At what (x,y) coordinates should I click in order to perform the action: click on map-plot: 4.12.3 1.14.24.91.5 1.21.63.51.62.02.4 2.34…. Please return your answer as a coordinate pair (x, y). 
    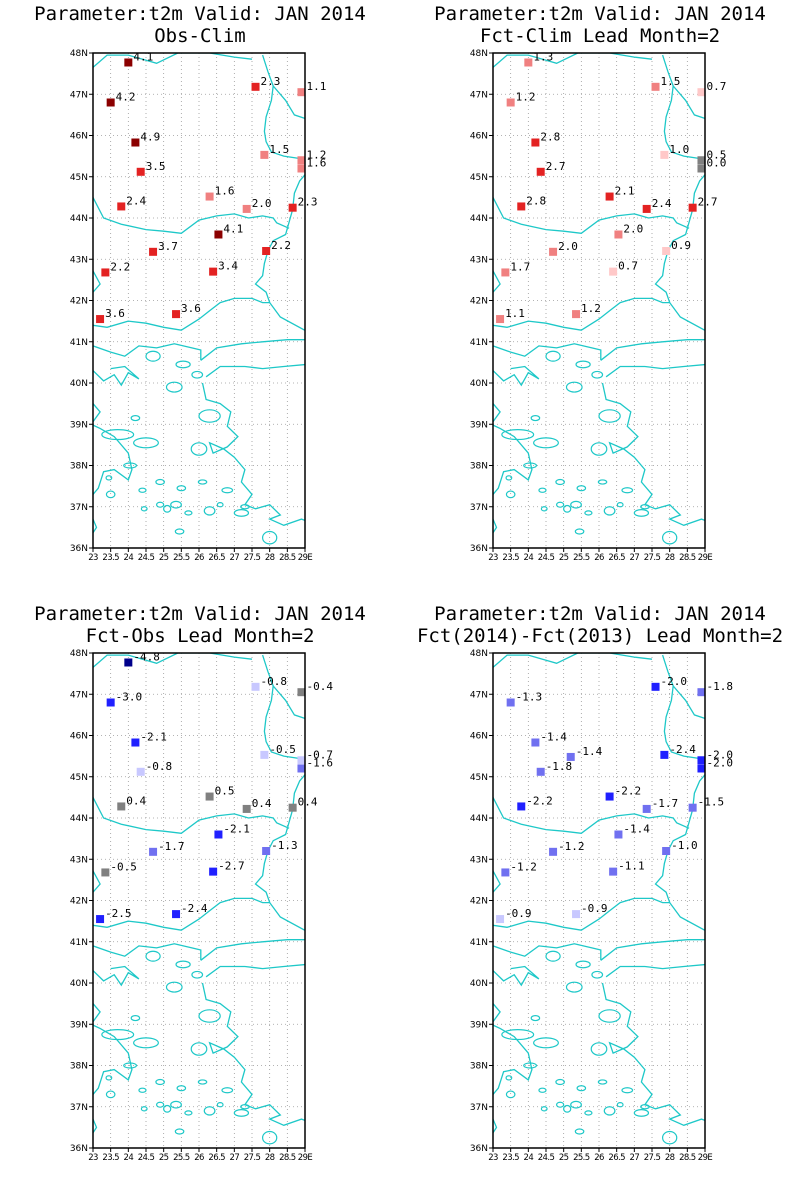
    Looking at the image, I should click on (198, 316).